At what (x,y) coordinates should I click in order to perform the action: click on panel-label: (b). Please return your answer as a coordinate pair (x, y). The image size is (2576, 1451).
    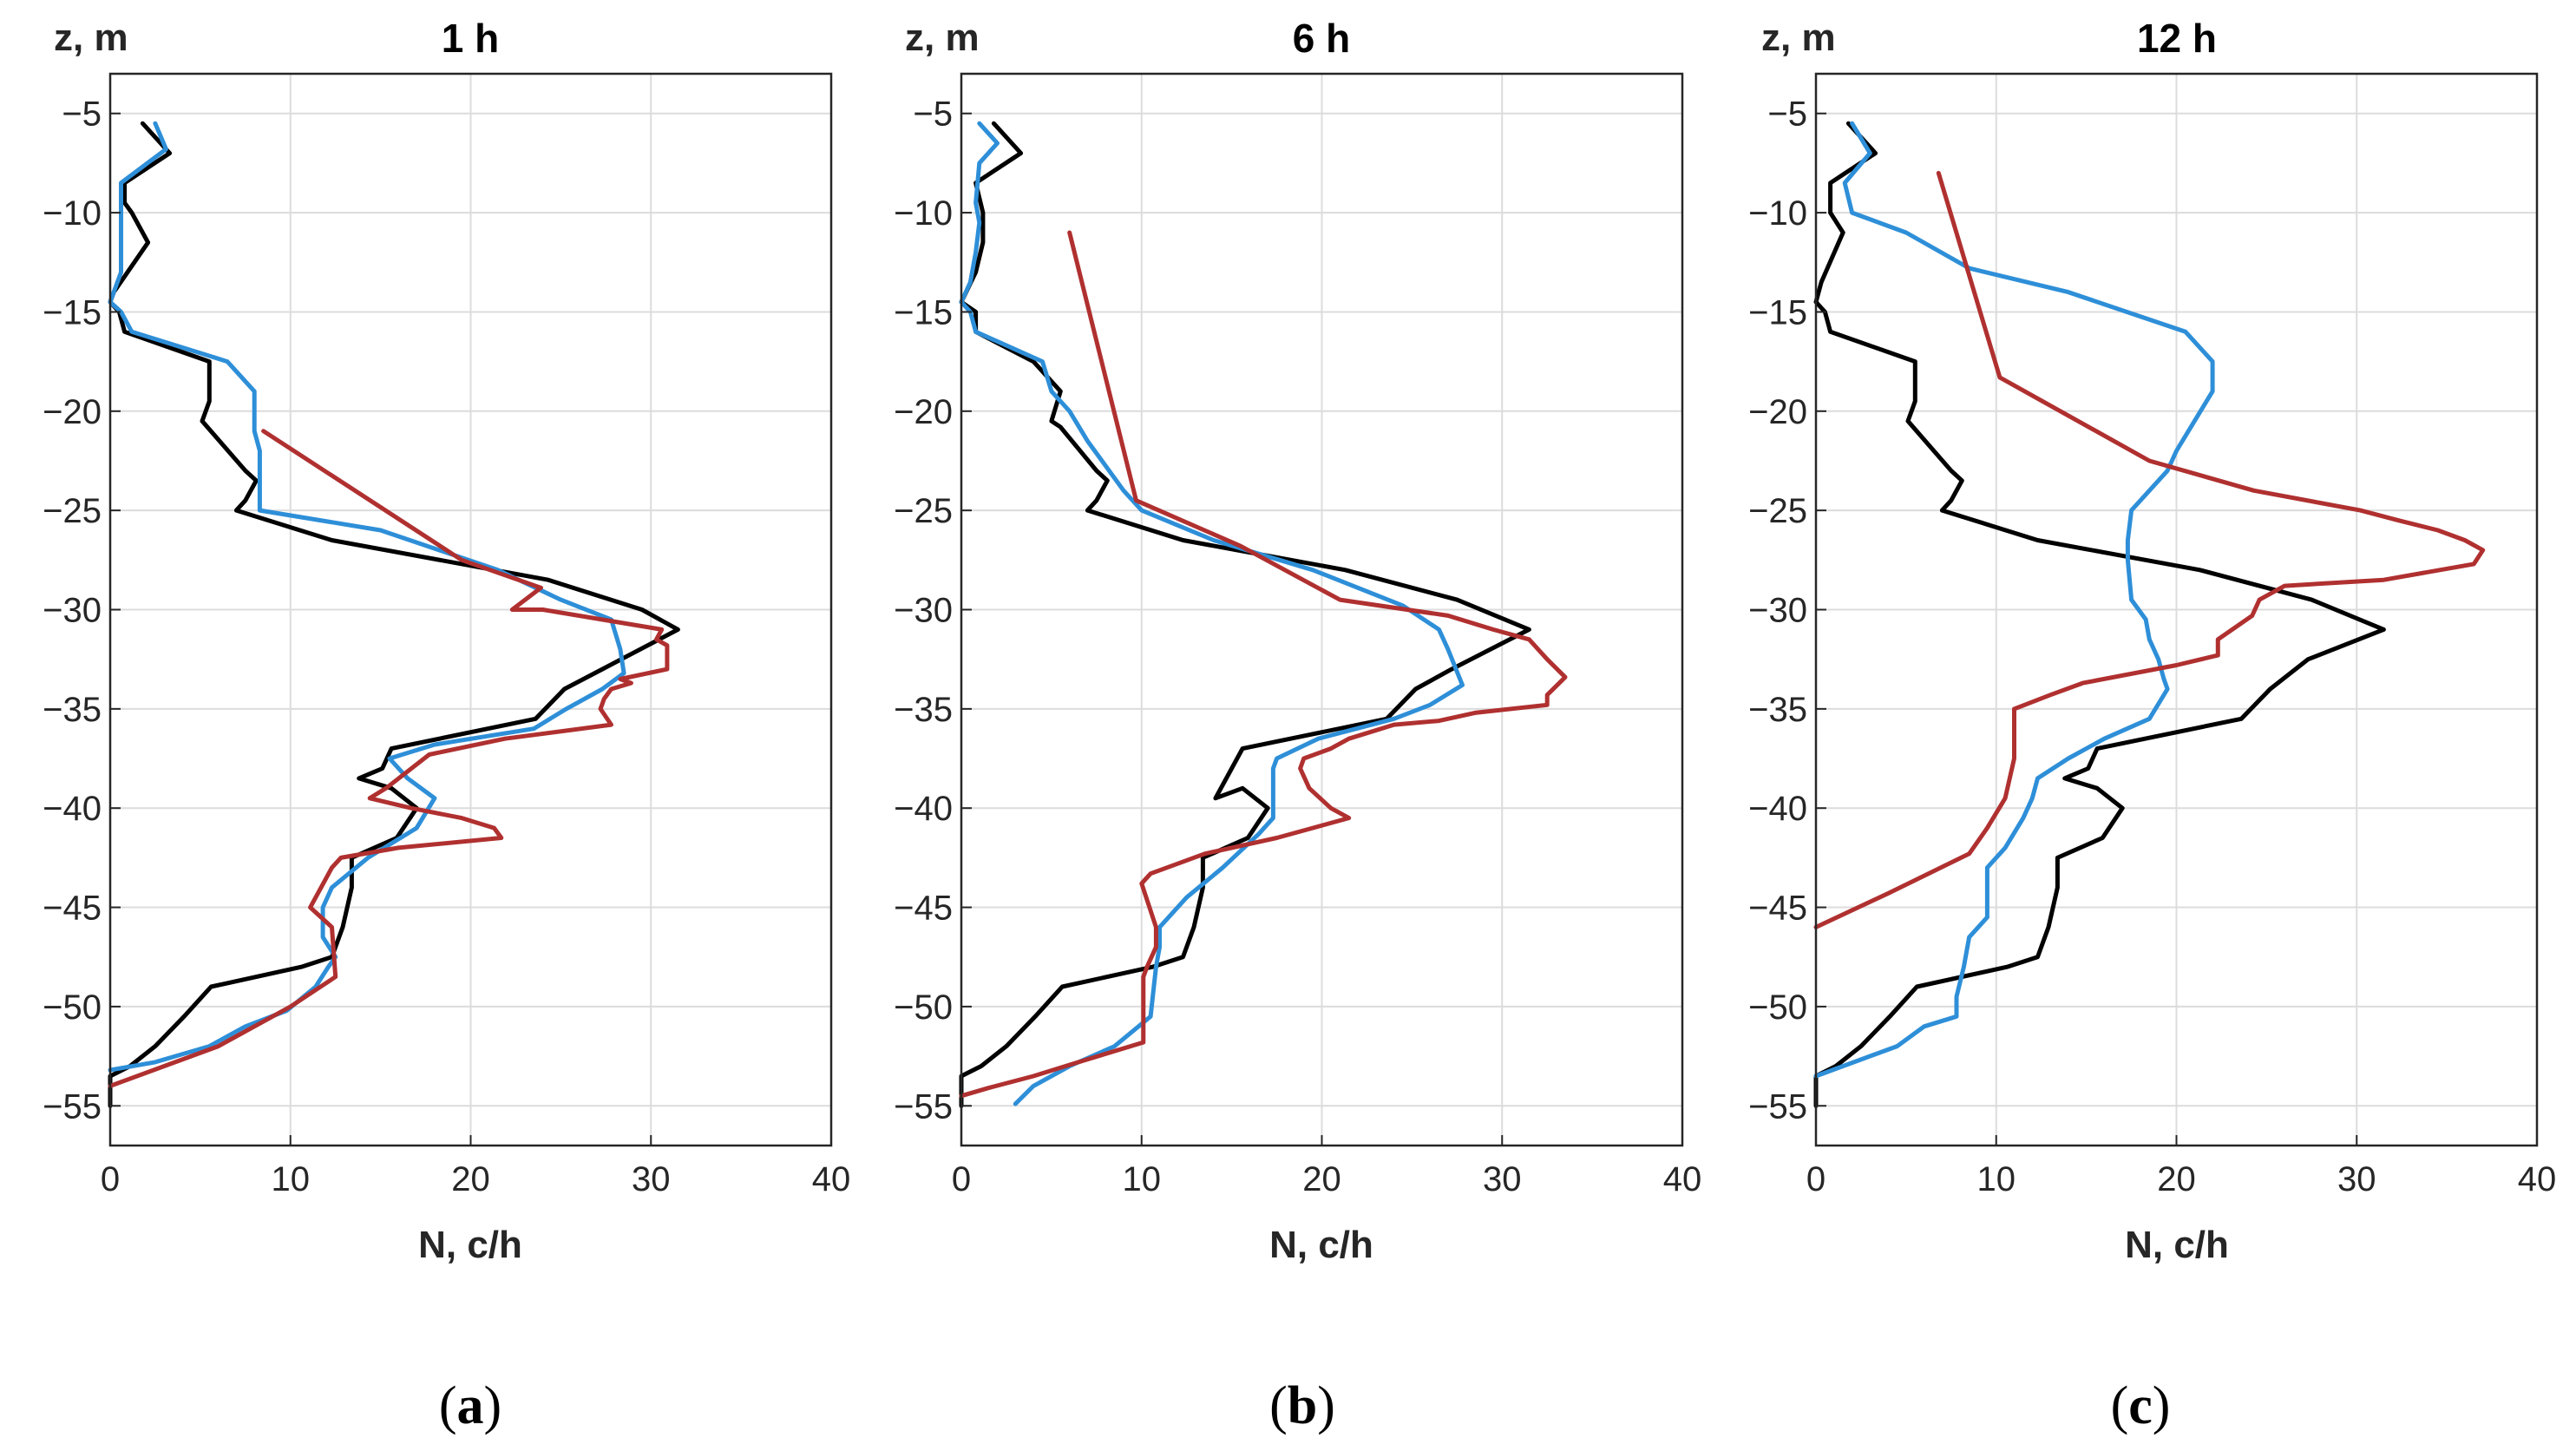
    Looking at the image, I should click on (1302, 1405).